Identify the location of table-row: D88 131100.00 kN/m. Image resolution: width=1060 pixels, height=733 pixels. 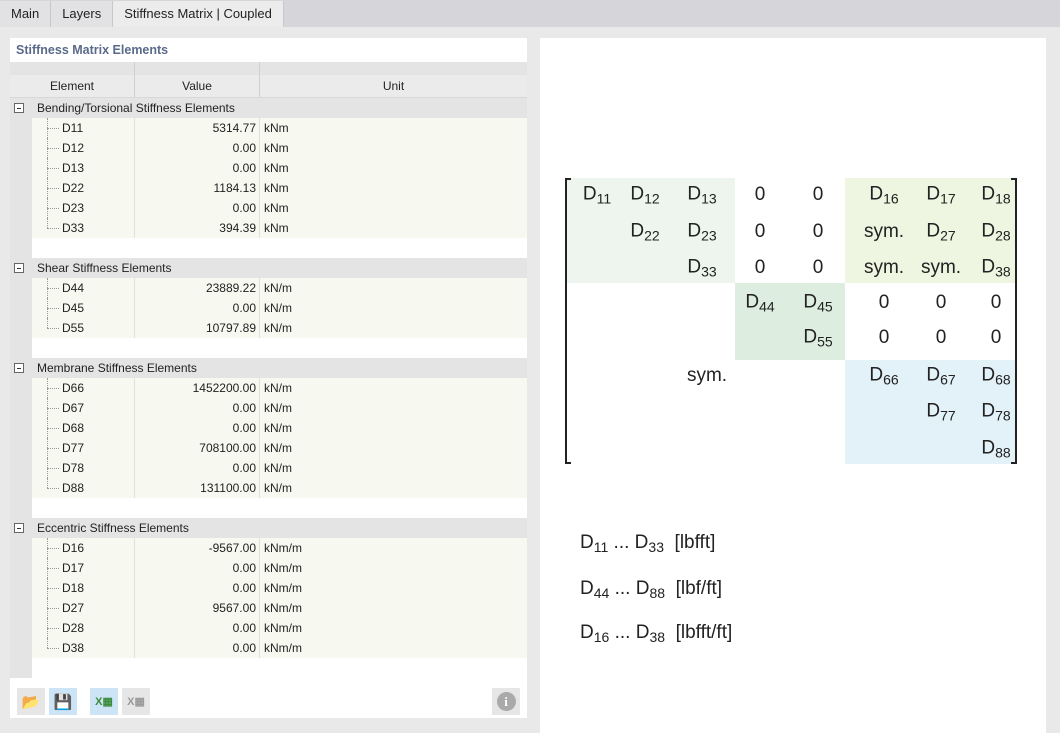
(268, 488).